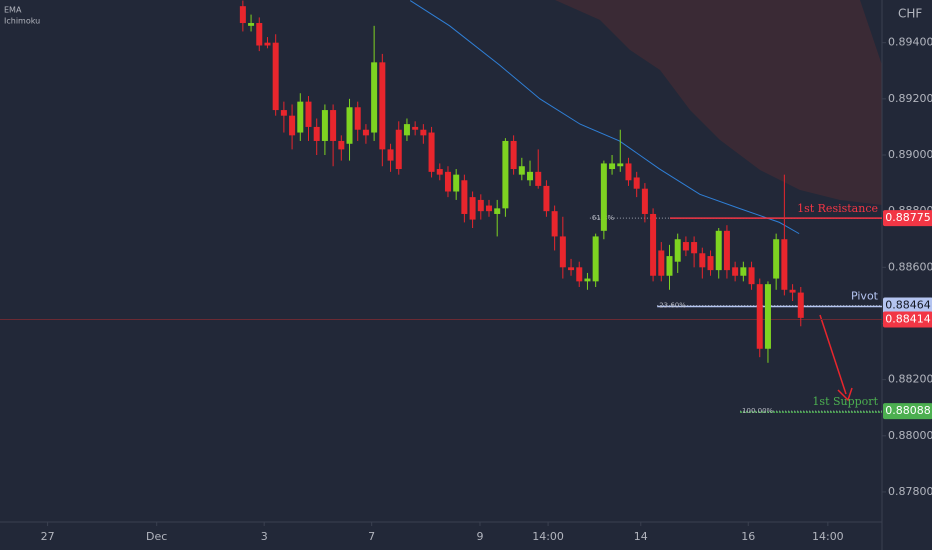  What do you see at coordinates (833, 354) in the screenshot?
I see `arrow` at bounding box center [833, 354].